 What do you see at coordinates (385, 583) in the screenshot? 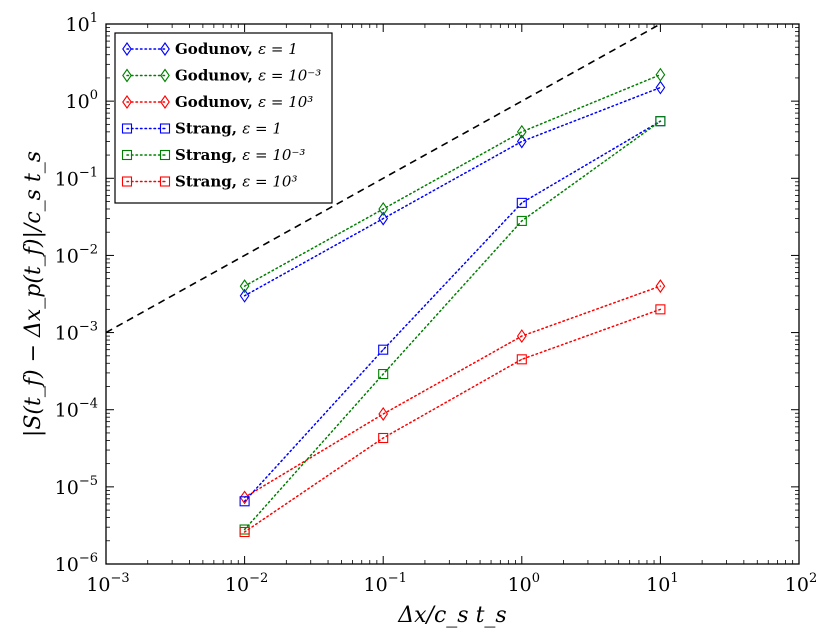
I see `x-tick-label-2: 10⁻¹` at bounding box center [385, 583].